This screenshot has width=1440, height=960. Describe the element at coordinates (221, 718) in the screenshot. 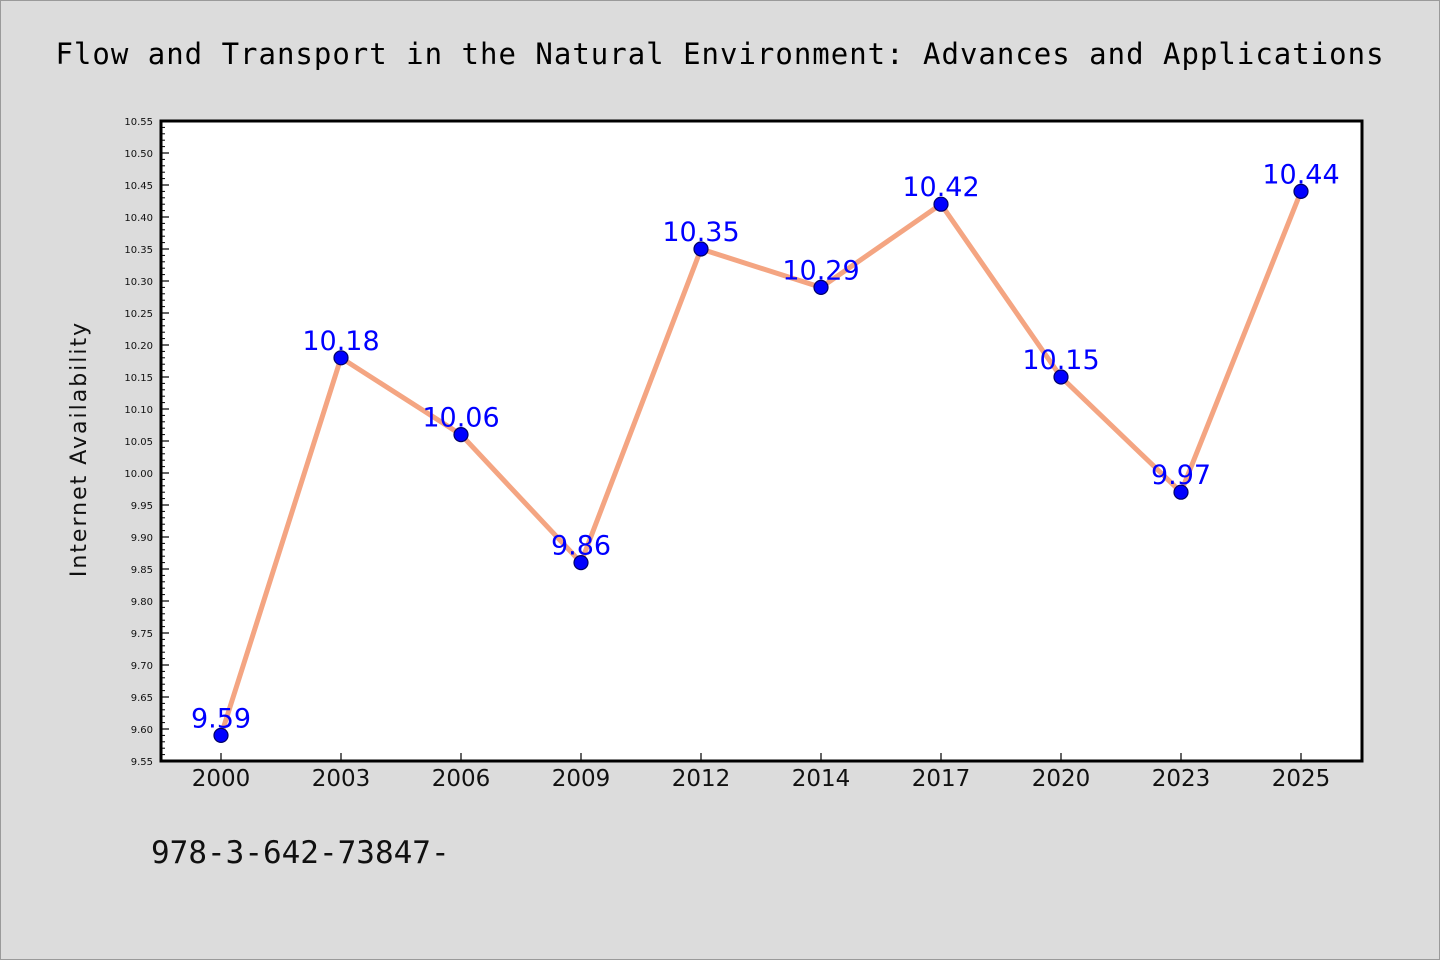

I see `data-label: 9.59` at that location.